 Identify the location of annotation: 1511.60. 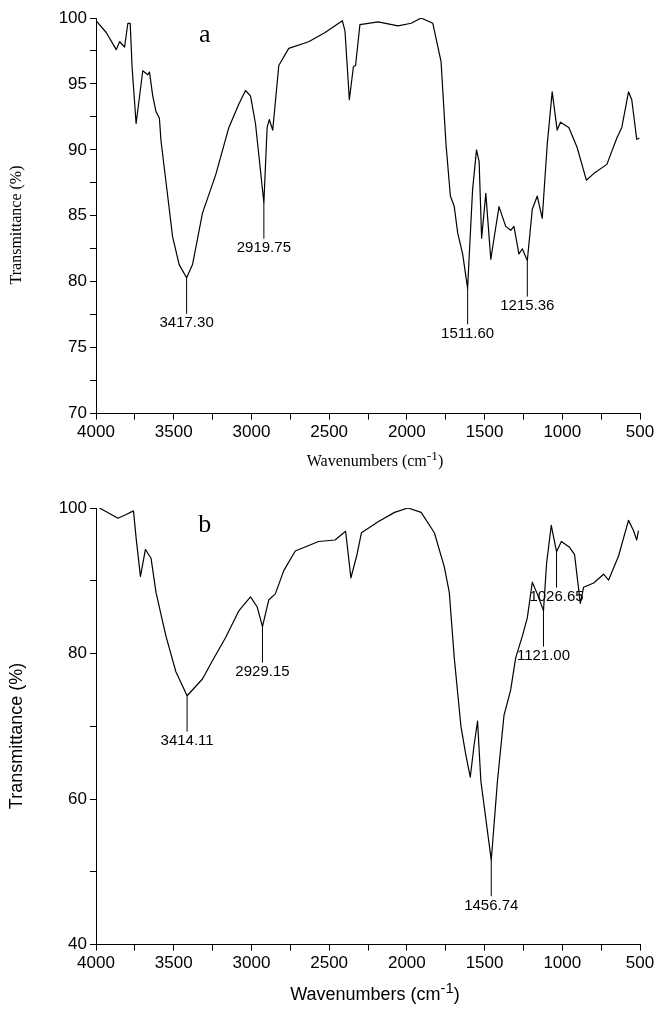
(468, 332).